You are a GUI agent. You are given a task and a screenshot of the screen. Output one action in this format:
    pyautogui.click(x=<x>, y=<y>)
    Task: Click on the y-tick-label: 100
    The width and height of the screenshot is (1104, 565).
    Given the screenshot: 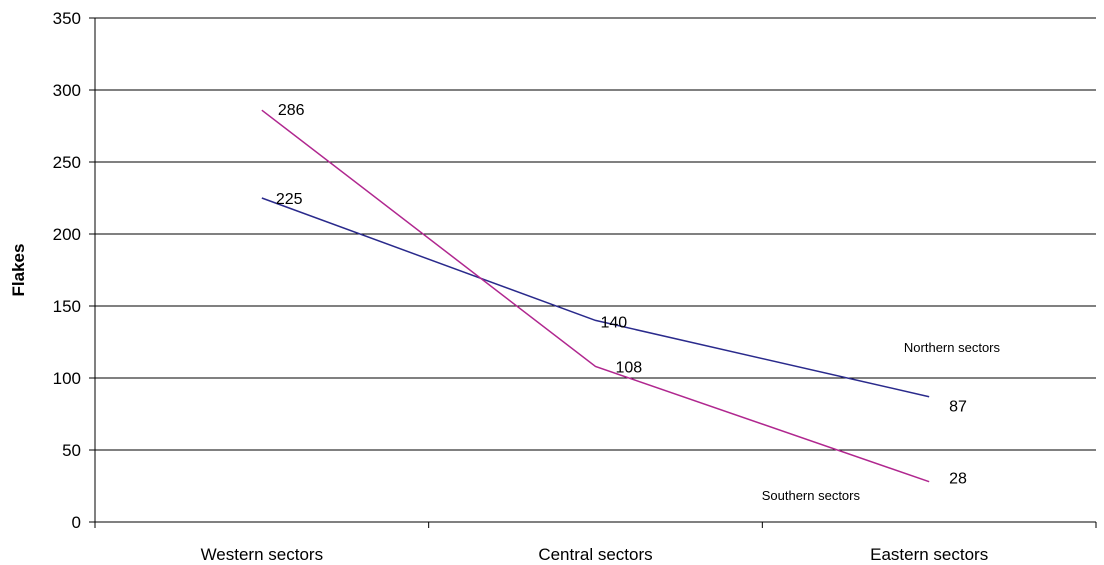 What is the action you would take?
    pyautogui.click(x=67, y=378)
    